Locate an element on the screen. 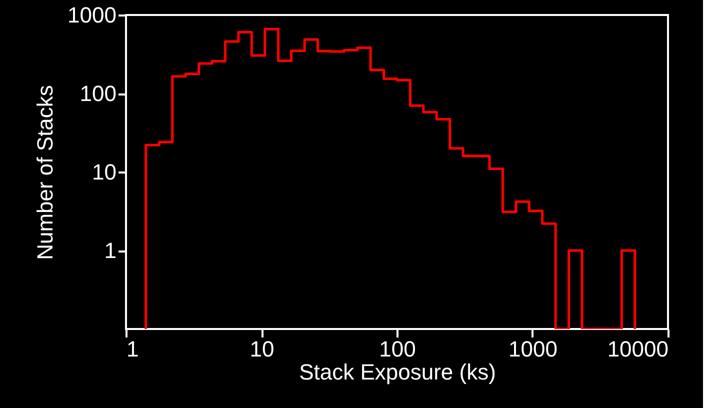 This screenshot has height=408, width=707. y-axis-title: Number of Stacks is located at coordinates (45, 172).